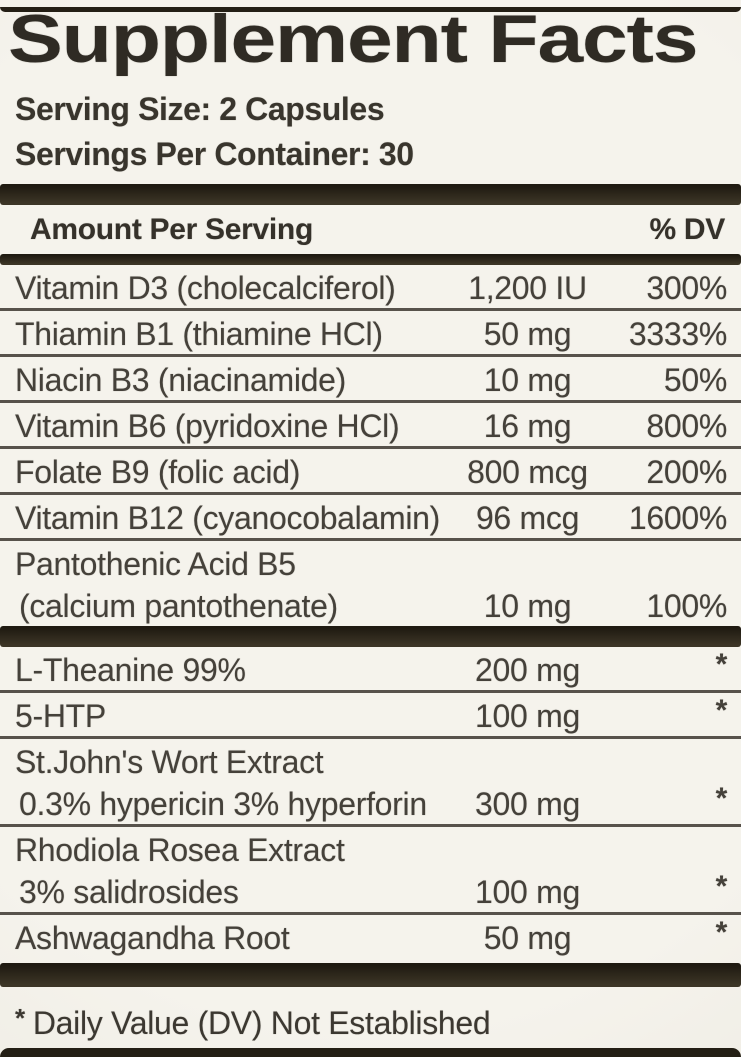  I want to click on header-divider-bar, so click(370, 259).